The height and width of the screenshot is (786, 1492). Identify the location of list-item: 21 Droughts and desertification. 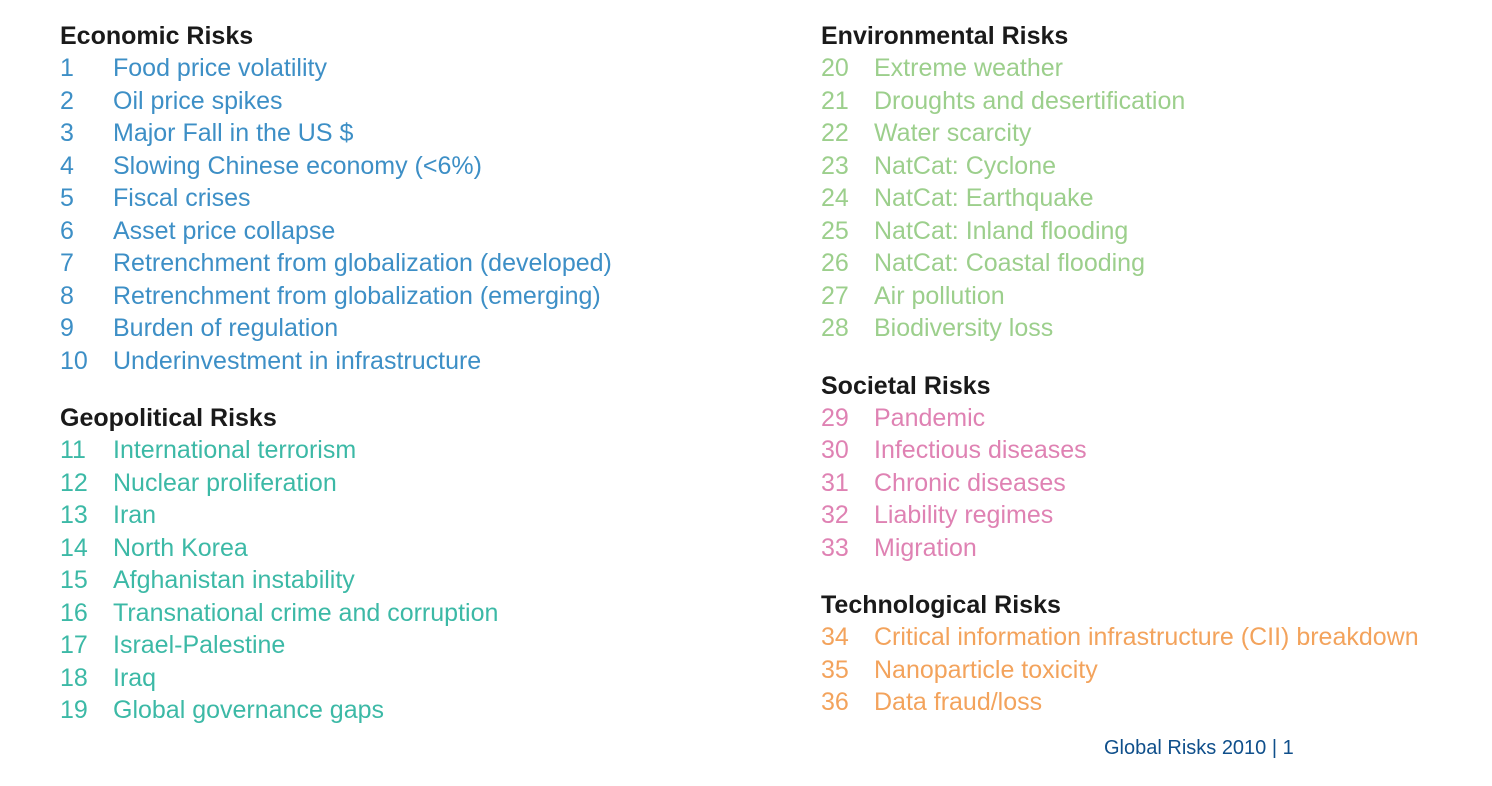
(1151, 101).